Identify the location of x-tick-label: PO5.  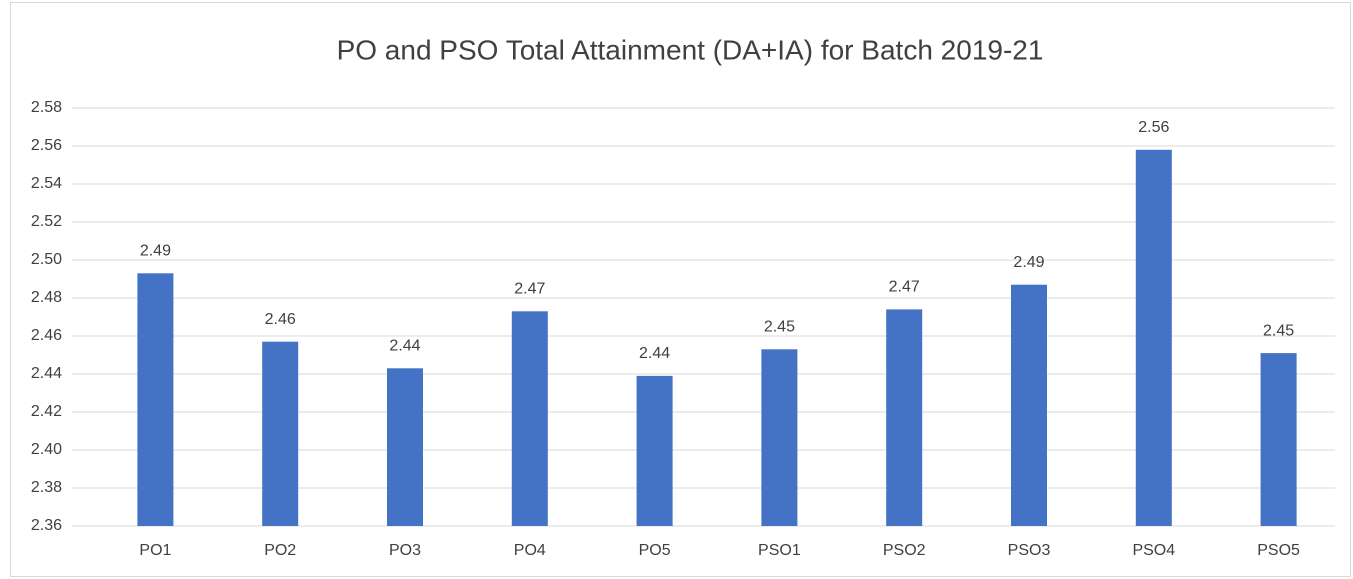
(655, 550).